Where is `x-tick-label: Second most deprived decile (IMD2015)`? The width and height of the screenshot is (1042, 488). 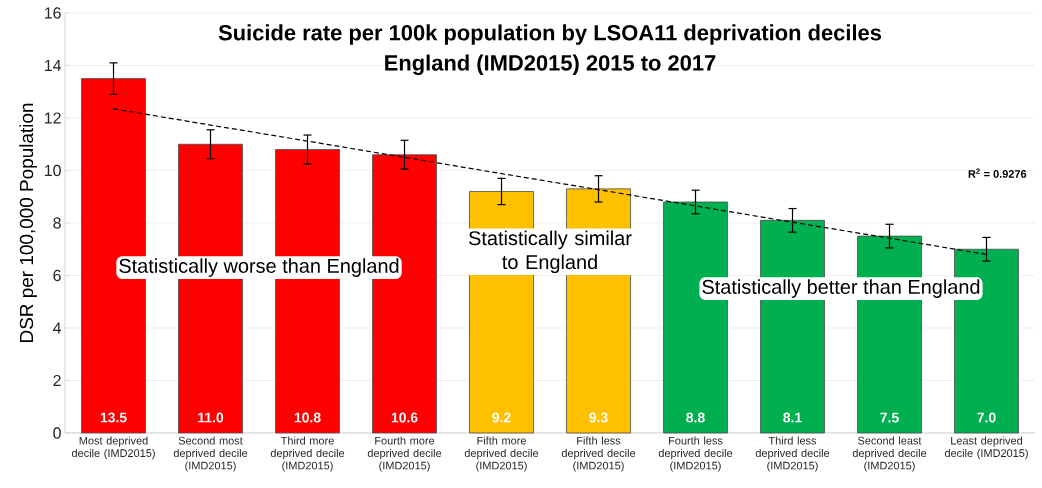 x-tick-label: Second most deprived decile (IMD2015) is located at coordinates (210, 454).